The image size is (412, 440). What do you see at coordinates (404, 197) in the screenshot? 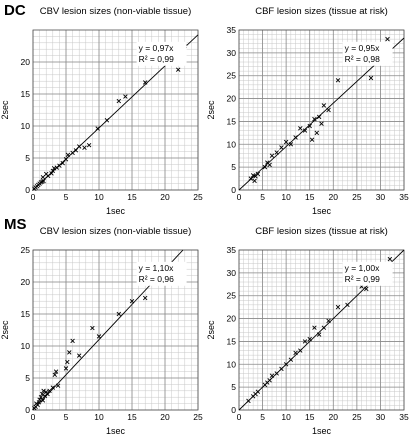
I see `x-tick-label: 35` at bounding box center [404, 197].